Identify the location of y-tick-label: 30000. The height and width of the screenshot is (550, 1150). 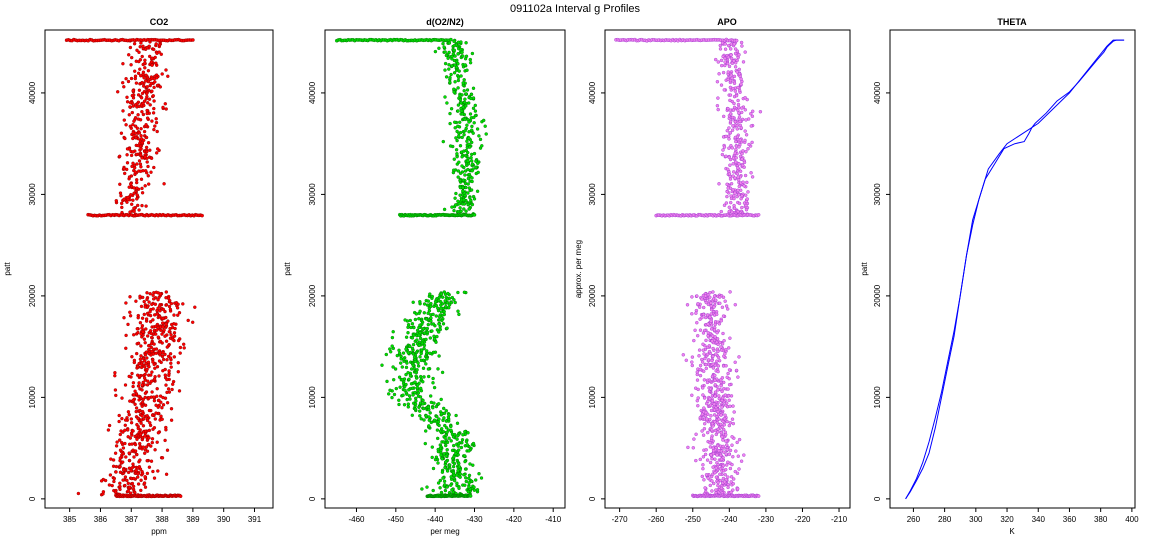
(312, 194).